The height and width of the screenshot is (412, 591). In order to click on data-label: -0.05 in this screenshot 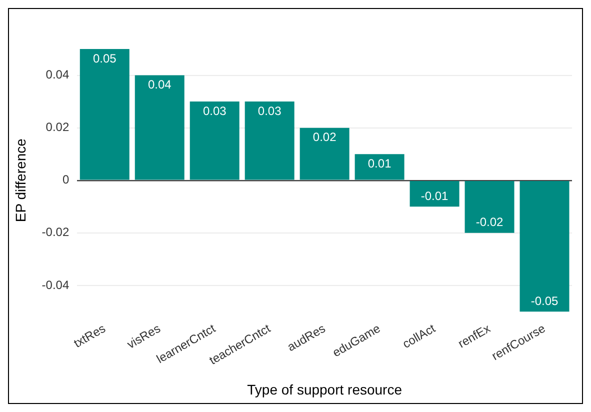, I will do `click(544, 301)`.